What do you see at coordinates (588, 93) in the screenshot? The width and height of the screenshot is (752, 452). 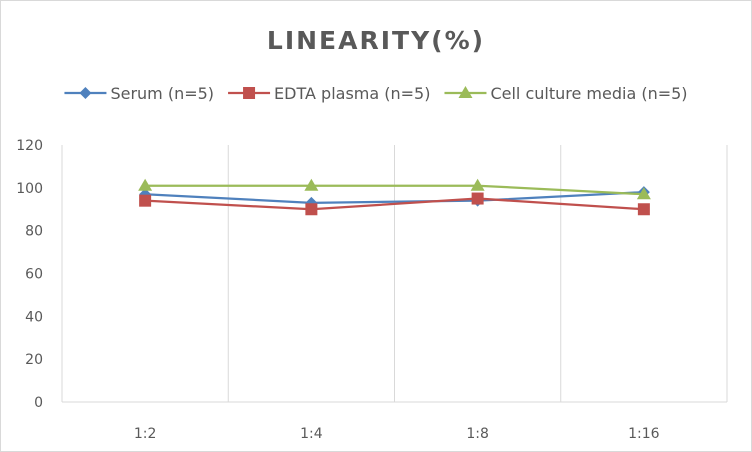 I see `legend-label: Cell culture media (n=5)` at bounding box center [588, 93].